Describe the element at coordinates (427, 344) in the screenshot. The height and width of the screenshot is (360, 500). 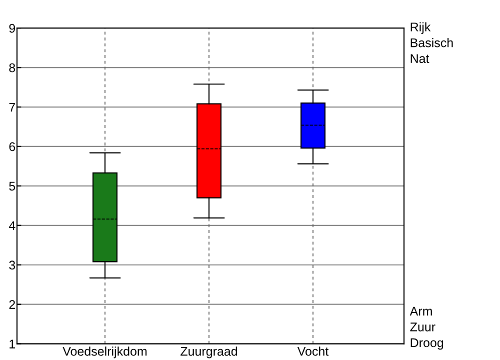
I see `text: Droog` at that location.